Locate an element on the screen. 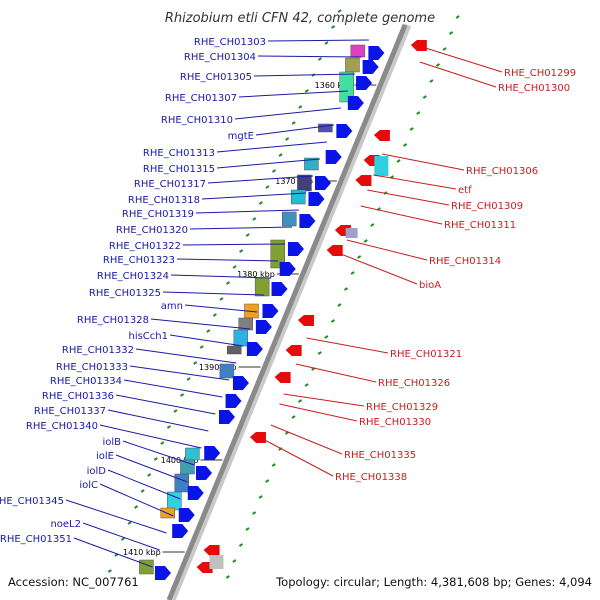 This screenshot has width=600, height=600. gene-label-left: RHE_CH01337 is located at coordinates (70, 411).